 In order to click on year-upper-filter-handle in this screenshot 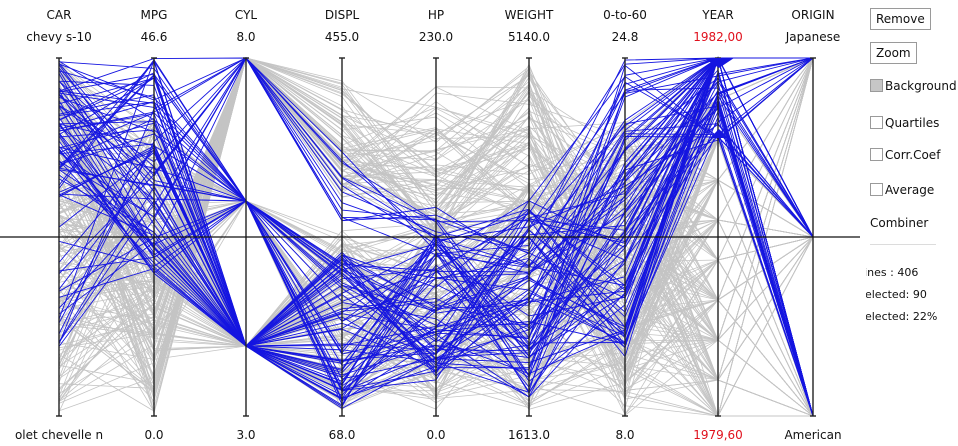, I will do `click(719, 63)`.